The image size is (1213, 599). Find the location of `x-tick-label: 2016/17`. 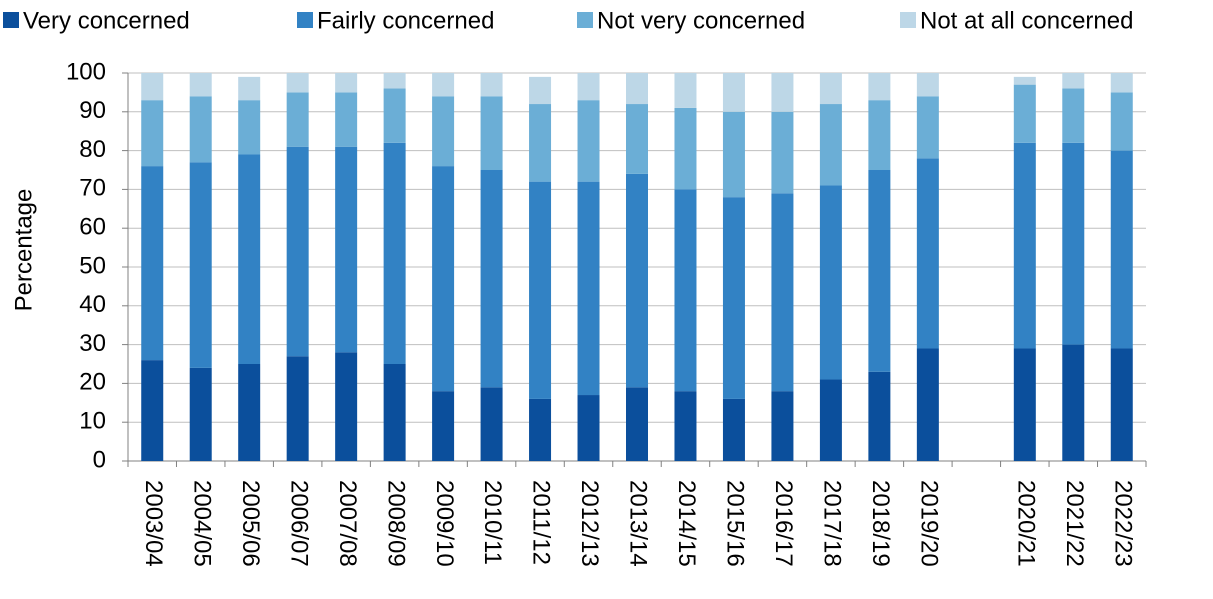

x-tick-label: 2016/17 is located at coordinates (783, 523).